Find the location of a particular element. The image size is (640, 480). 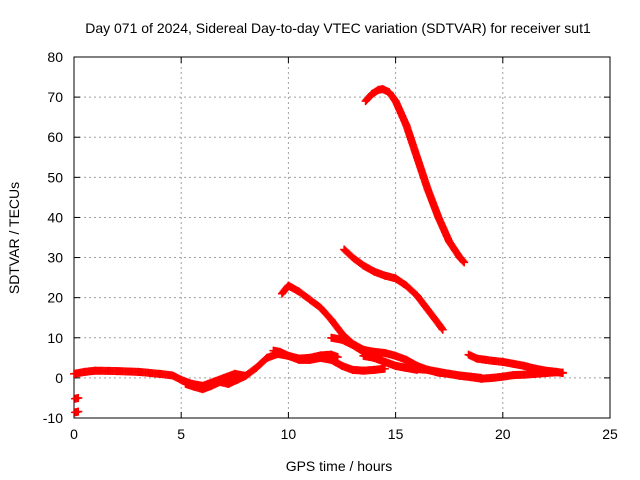

y-tick-label: 10 is located at coordinates (55, 338).